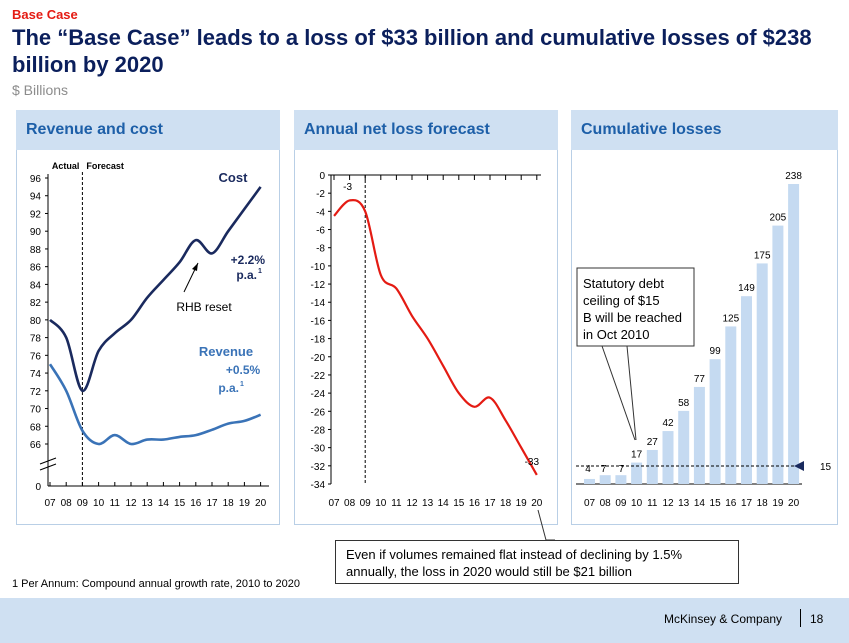 The height and width of the screenshot is (643, 849). What do you see at coordinates (234, 177) in the screenshot?
I see `series-label-cost: Cost` at bounding box center [234, 177].